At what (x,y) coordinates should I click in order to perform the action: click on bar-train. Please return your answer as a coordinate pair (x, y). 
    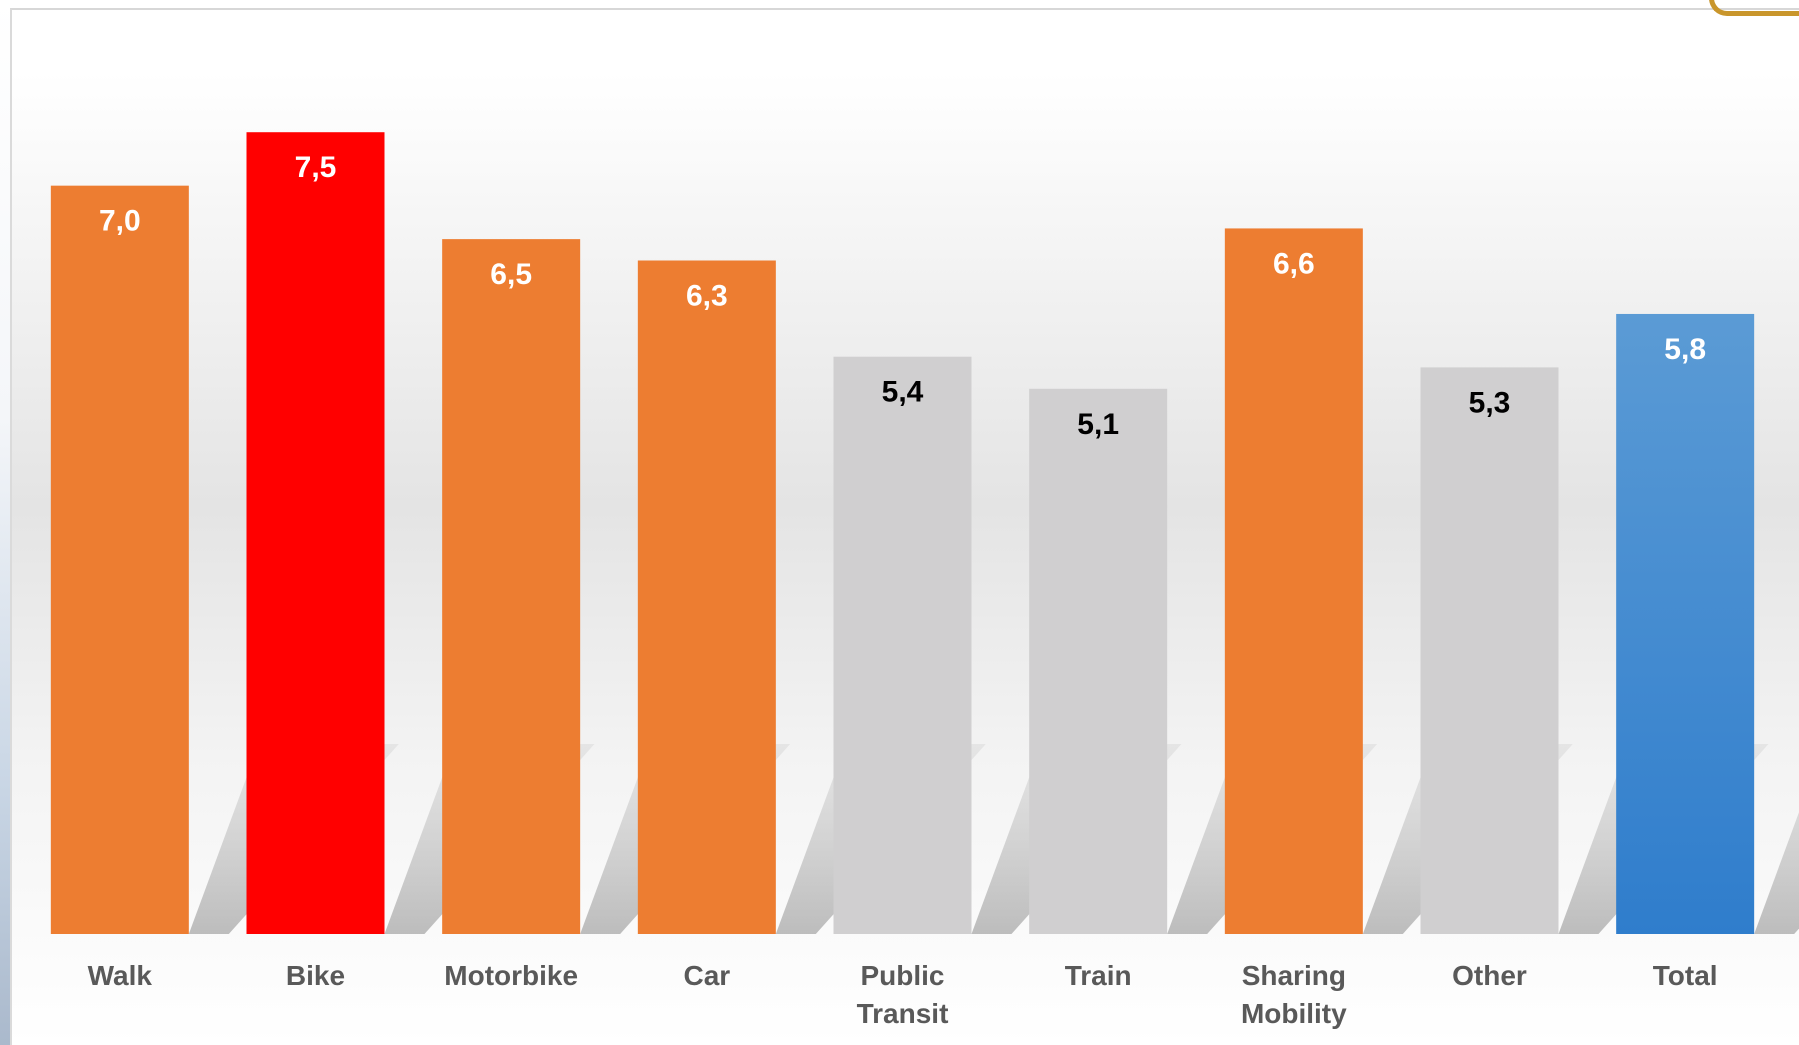
    Looking at the image, I should click on (1098, 661).